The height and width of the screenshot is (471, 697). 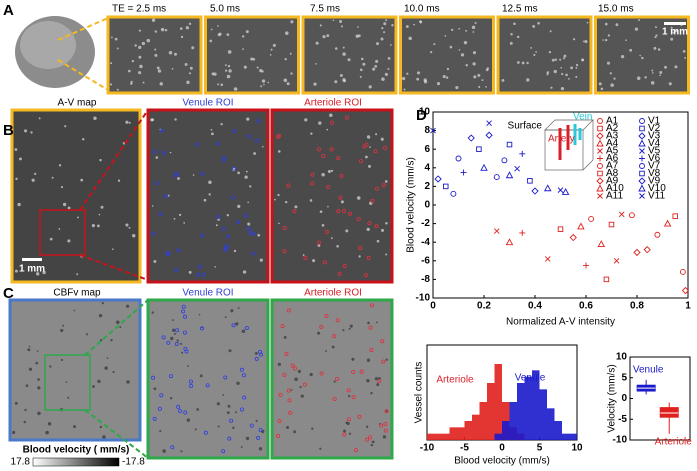 I want to click on inset-title: Surface, so click(x=525, y=126).